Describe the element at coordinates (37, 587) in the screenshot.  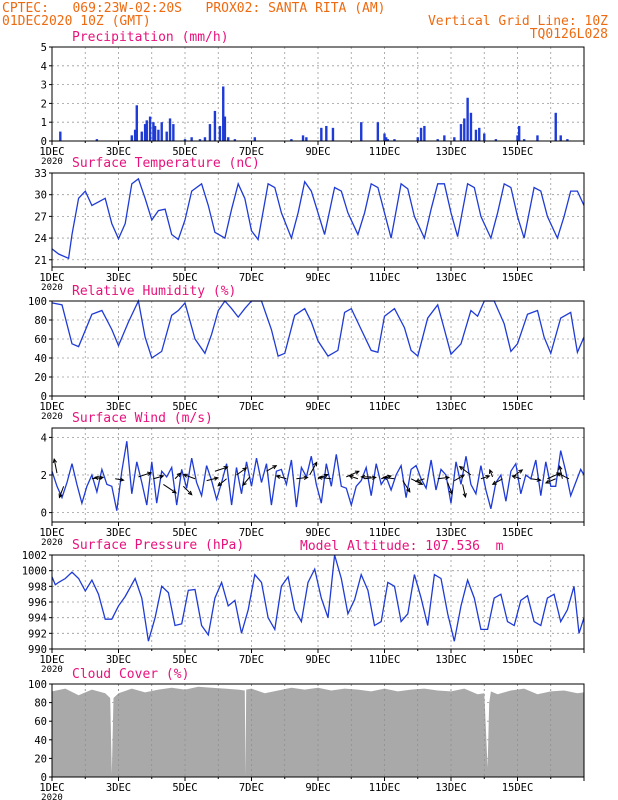
I see `pressure-y-tick-label: 998` at that location.